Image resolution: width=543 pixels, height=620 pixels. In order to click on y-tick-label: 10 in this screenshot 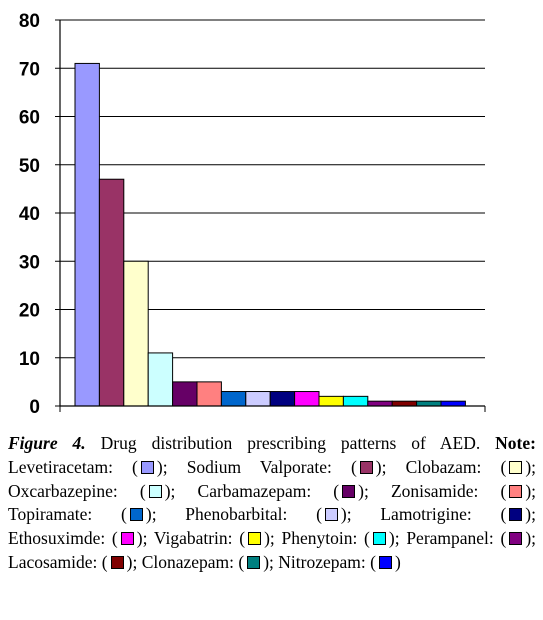, I will do `click(29, 359)`.